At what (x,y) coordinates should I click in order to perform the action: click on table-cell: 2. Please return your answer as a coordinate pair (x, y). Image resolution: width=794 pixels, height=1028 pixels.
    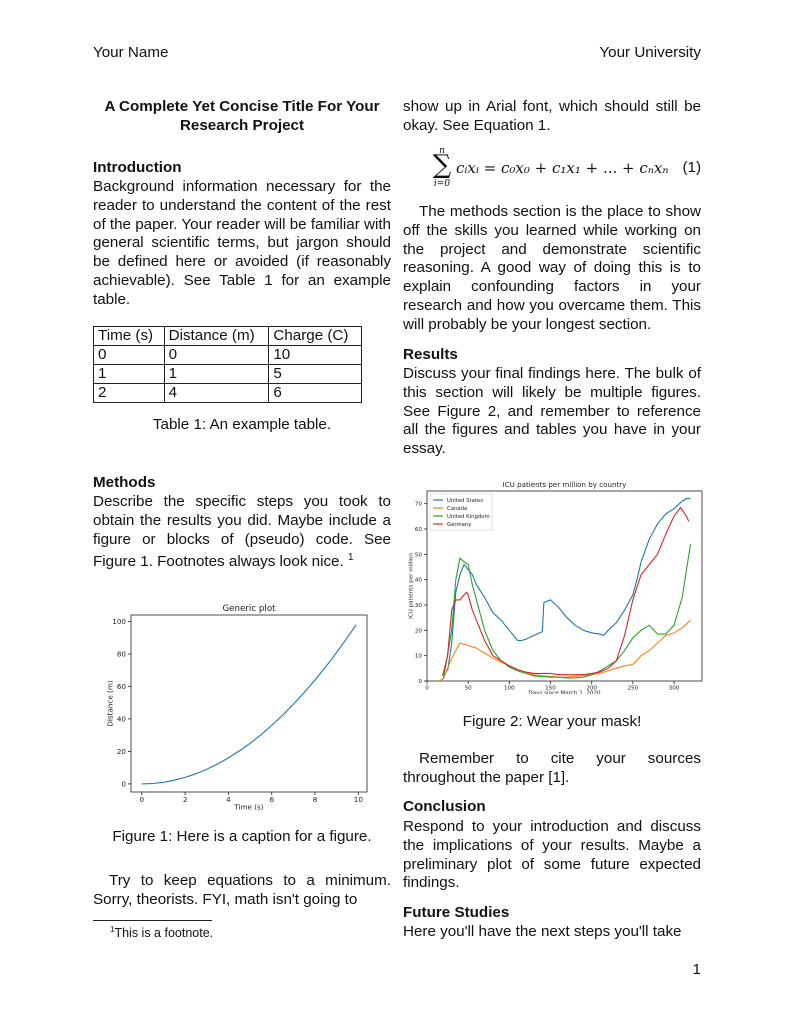
    Looking at the image, I should click on (129, 393).